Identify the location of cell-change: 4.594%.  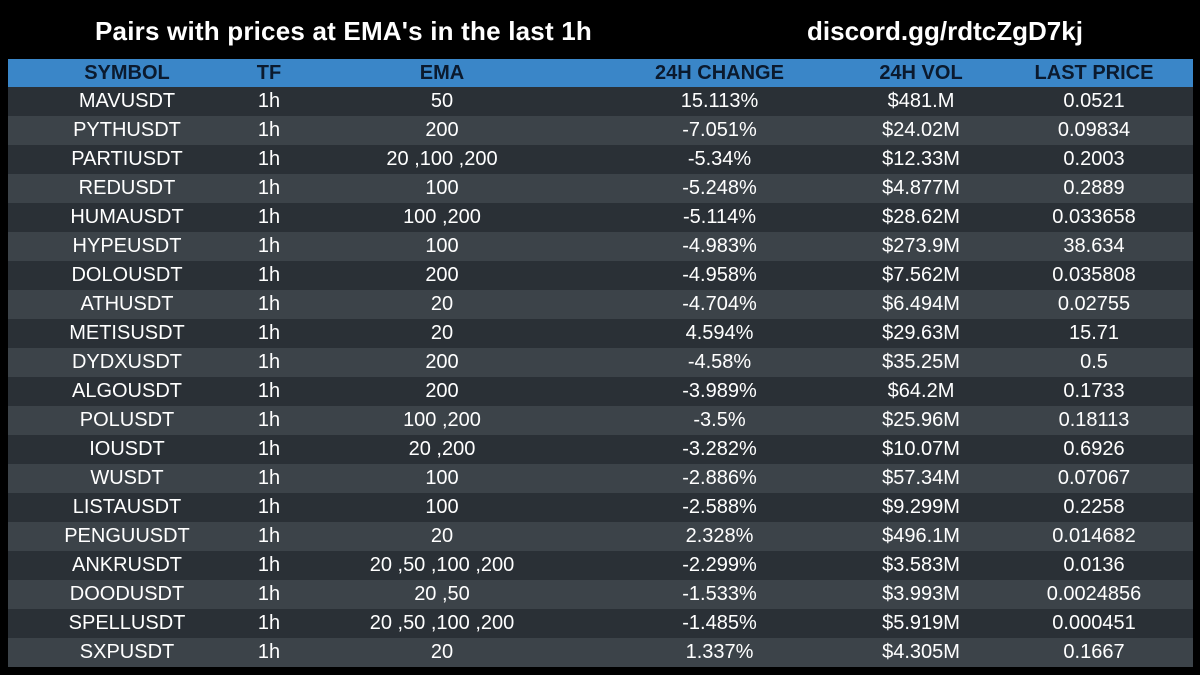
(719, 333).